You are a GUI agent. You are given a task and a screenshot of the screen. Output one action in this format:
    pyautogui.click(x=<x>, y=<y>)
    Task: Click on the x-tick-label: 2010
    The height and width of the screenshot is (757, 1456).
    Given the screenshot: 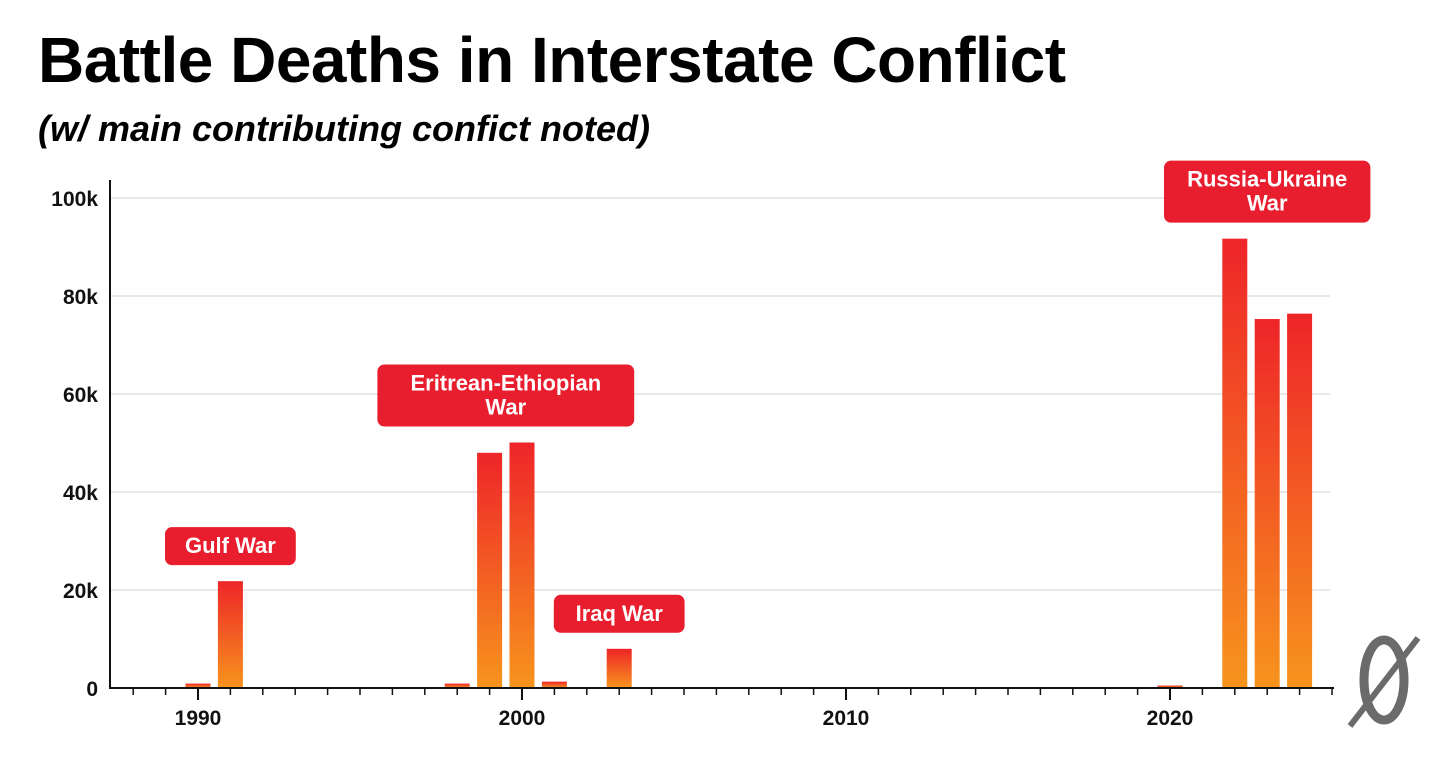 What is the action you would take?
    pyautogui.click(x=846, y=718)
    